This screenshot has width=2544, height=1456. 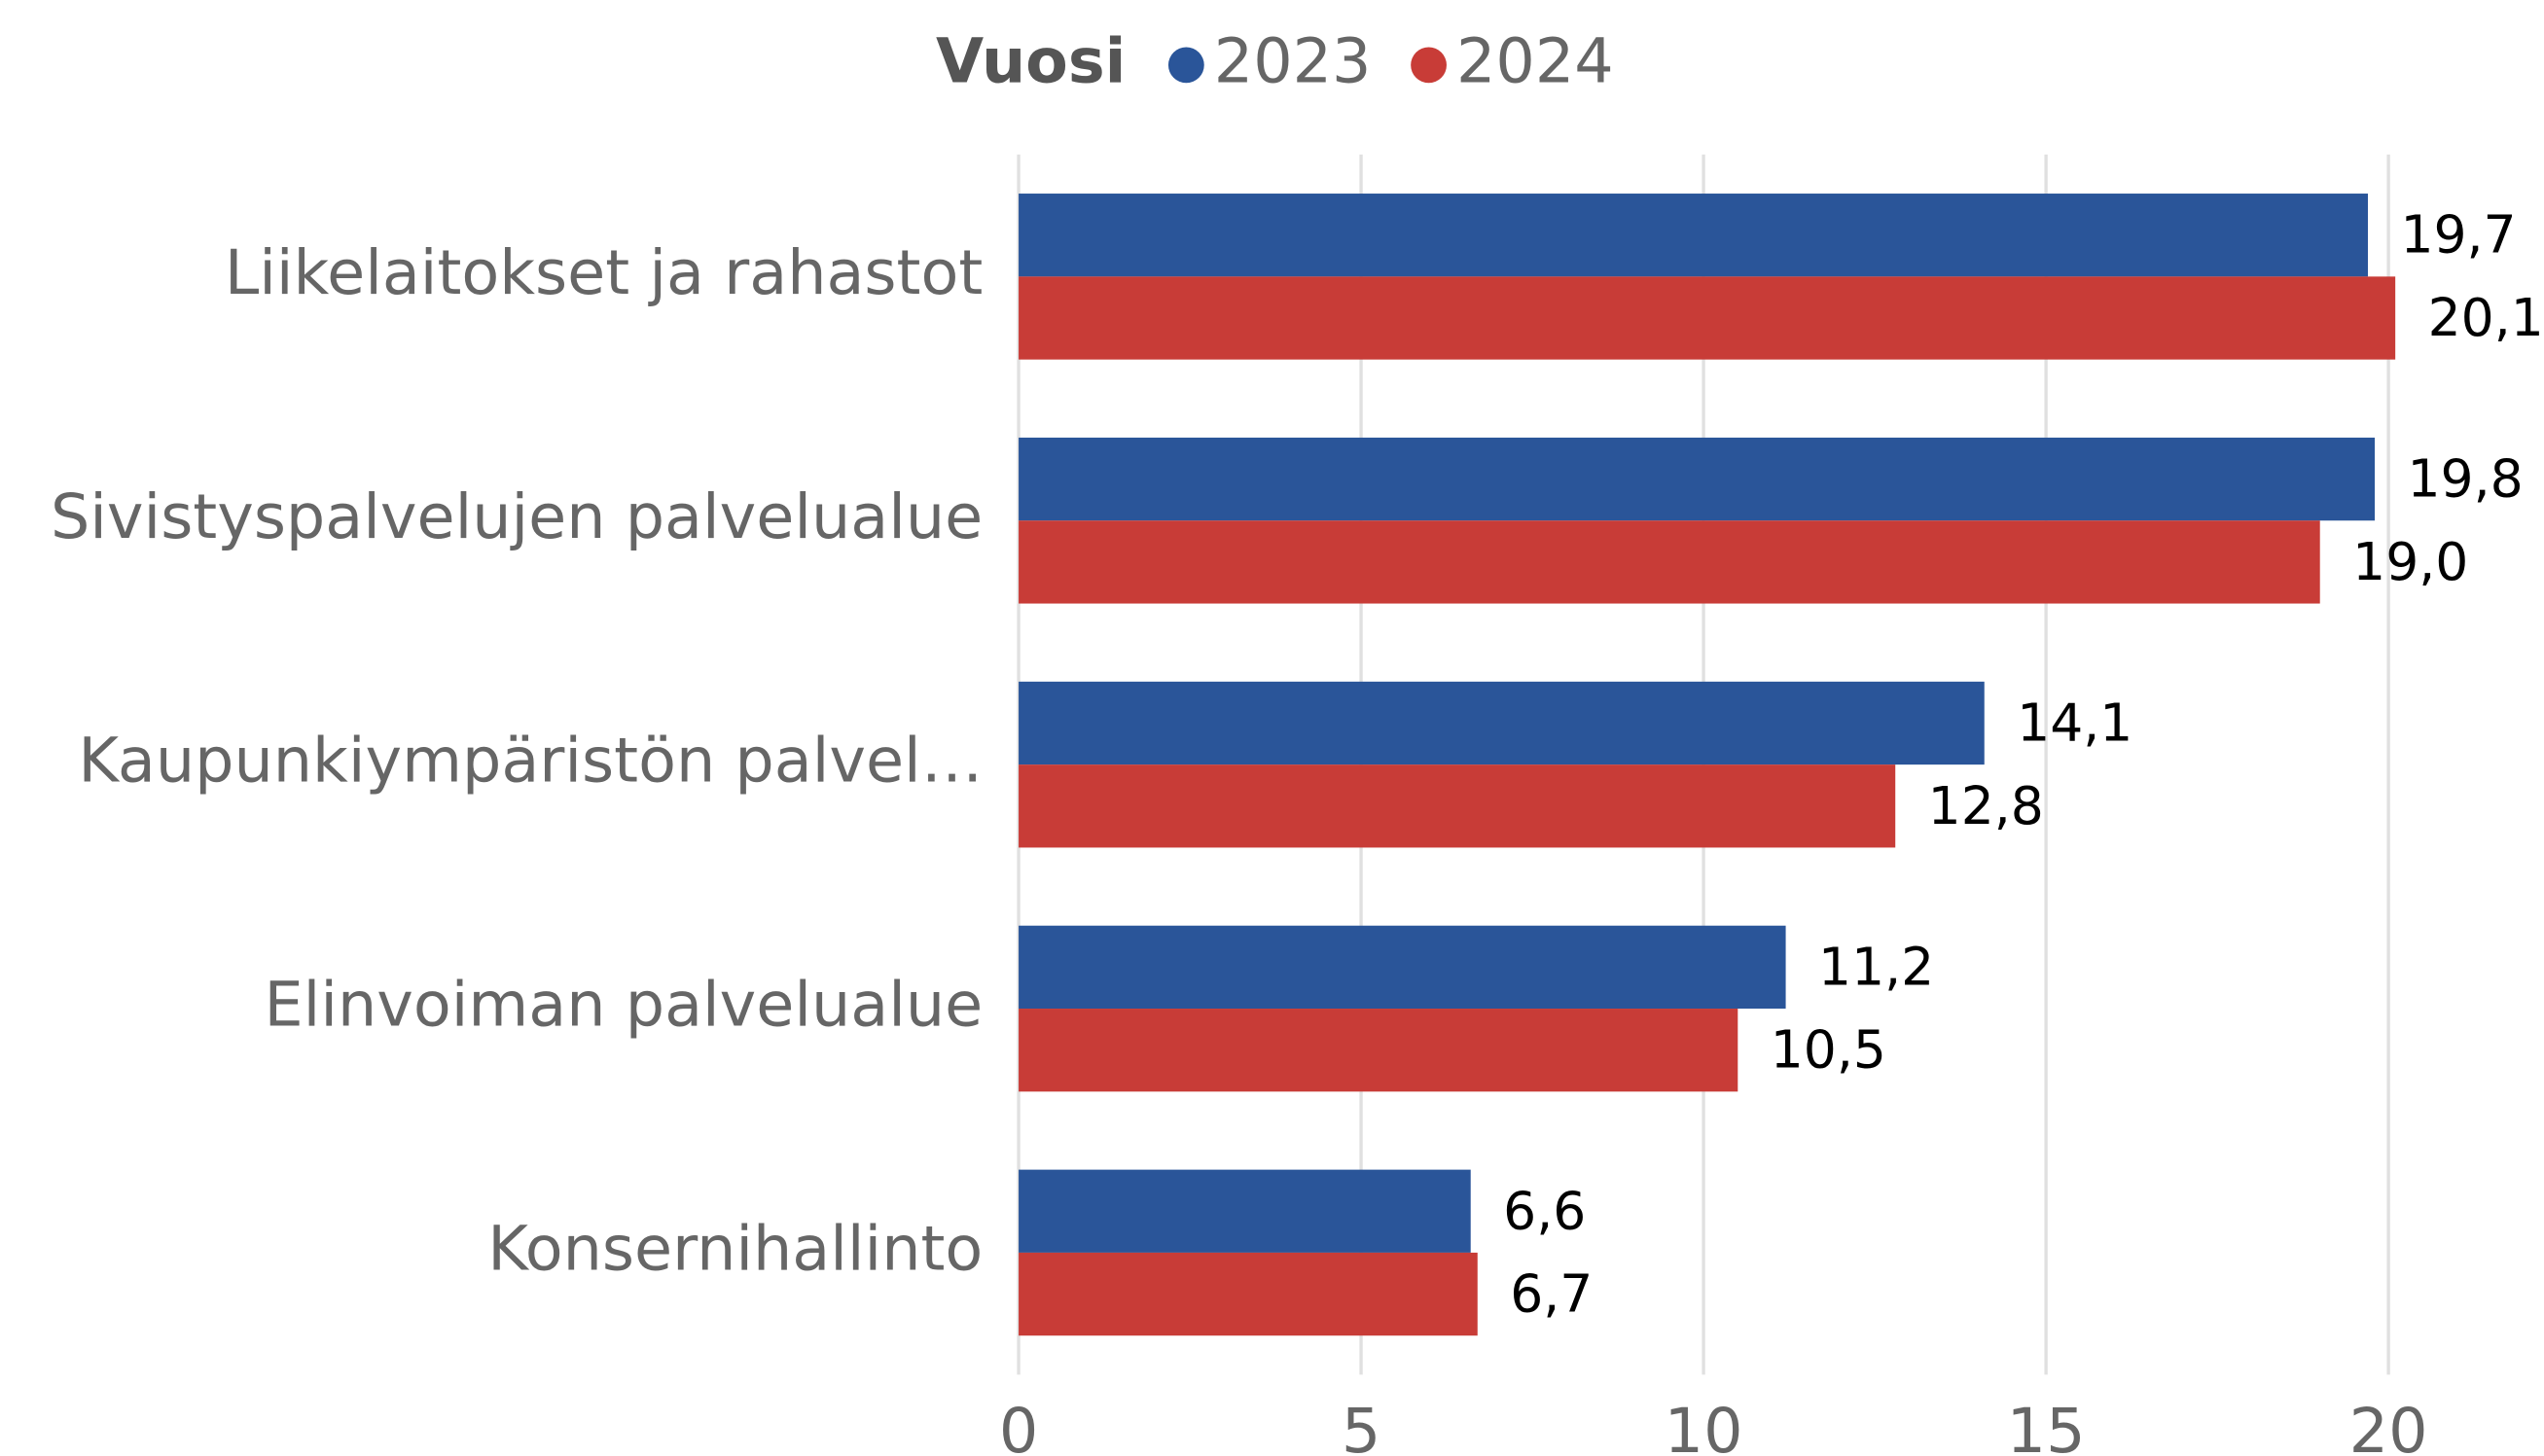 I want to click on value-label: 19,7, so click(x=2458, y=235).